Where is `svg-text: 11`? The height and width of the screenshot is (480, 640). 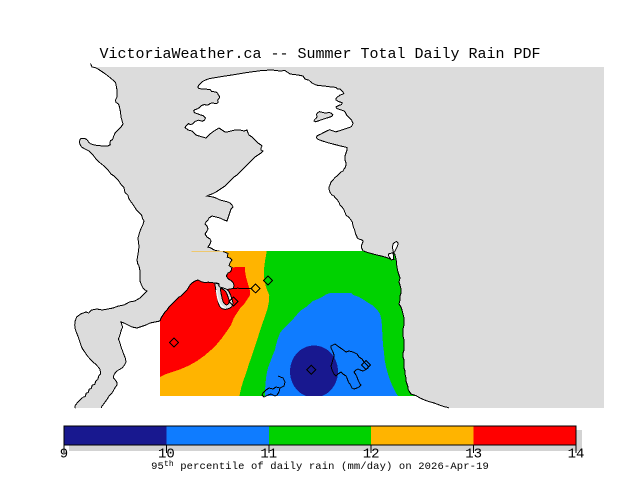
svg-text: 11 is located at coordinates (268, 455).